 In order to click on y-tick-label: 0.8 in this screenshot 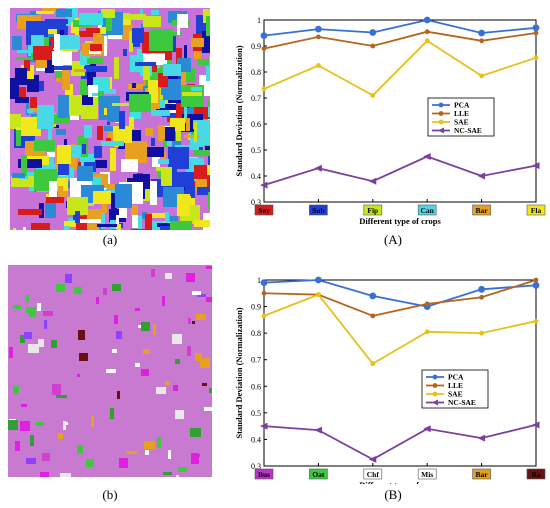, I will do `click(256, 333)`.